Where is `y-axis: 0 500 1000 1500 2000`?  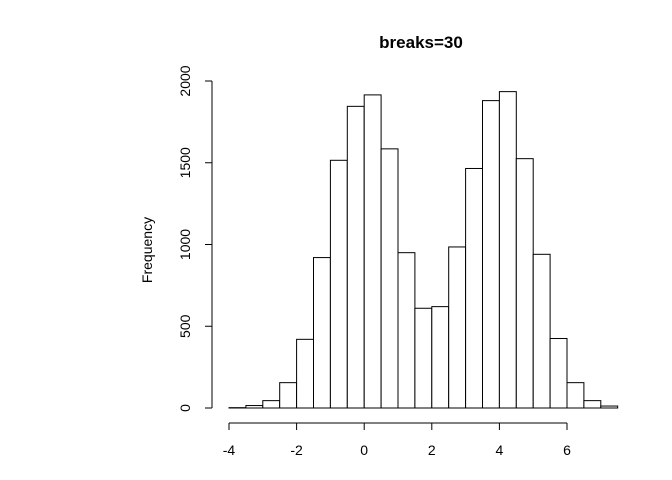 y-axis: 0 500 1000 1500 2000 is located at coordinates (195, 238).